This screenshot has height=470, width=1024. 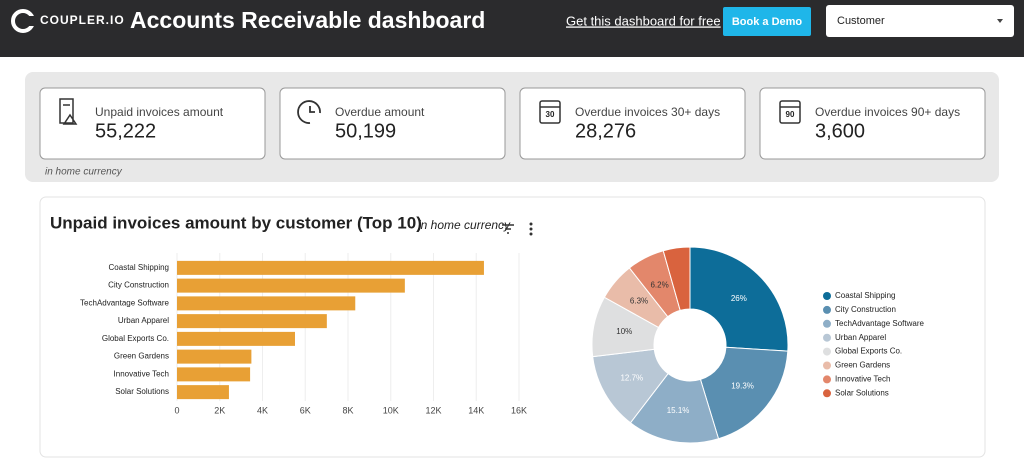 What do you see at coordinates (865, 295) in the screenshot?
I see `legend-label: Coastal Shipping` at bounding box center [865, 295].